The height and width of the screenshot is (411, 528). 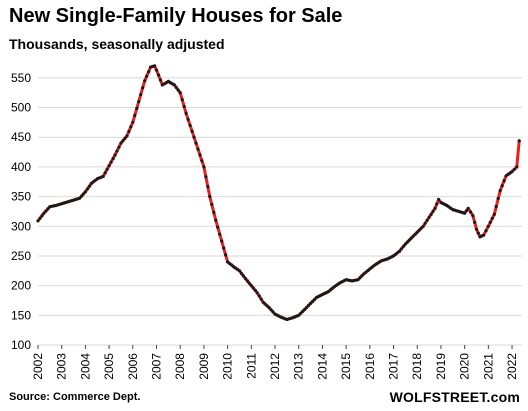 I want to click on x-tick-label: 2016, so click(x=370, y=366).